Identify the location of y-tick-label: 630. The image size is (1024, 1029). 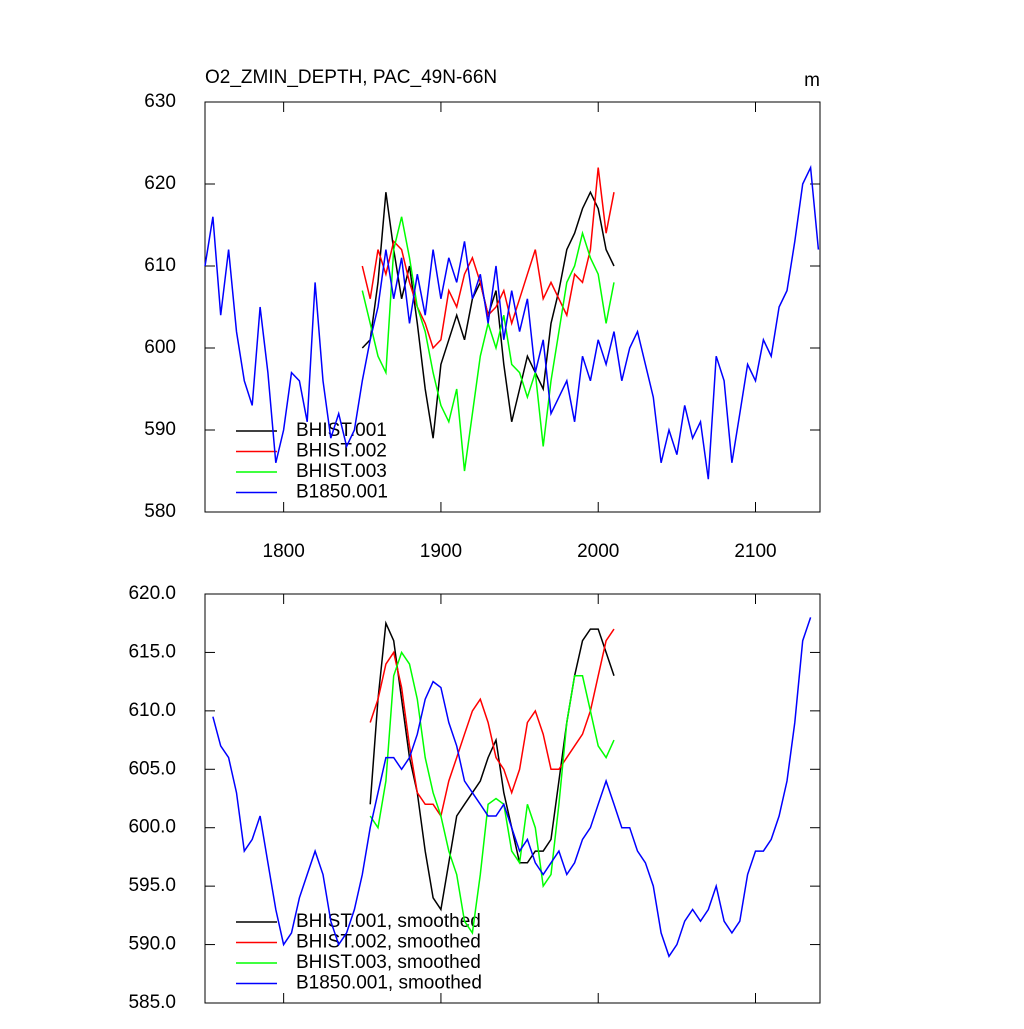
(160, 101).